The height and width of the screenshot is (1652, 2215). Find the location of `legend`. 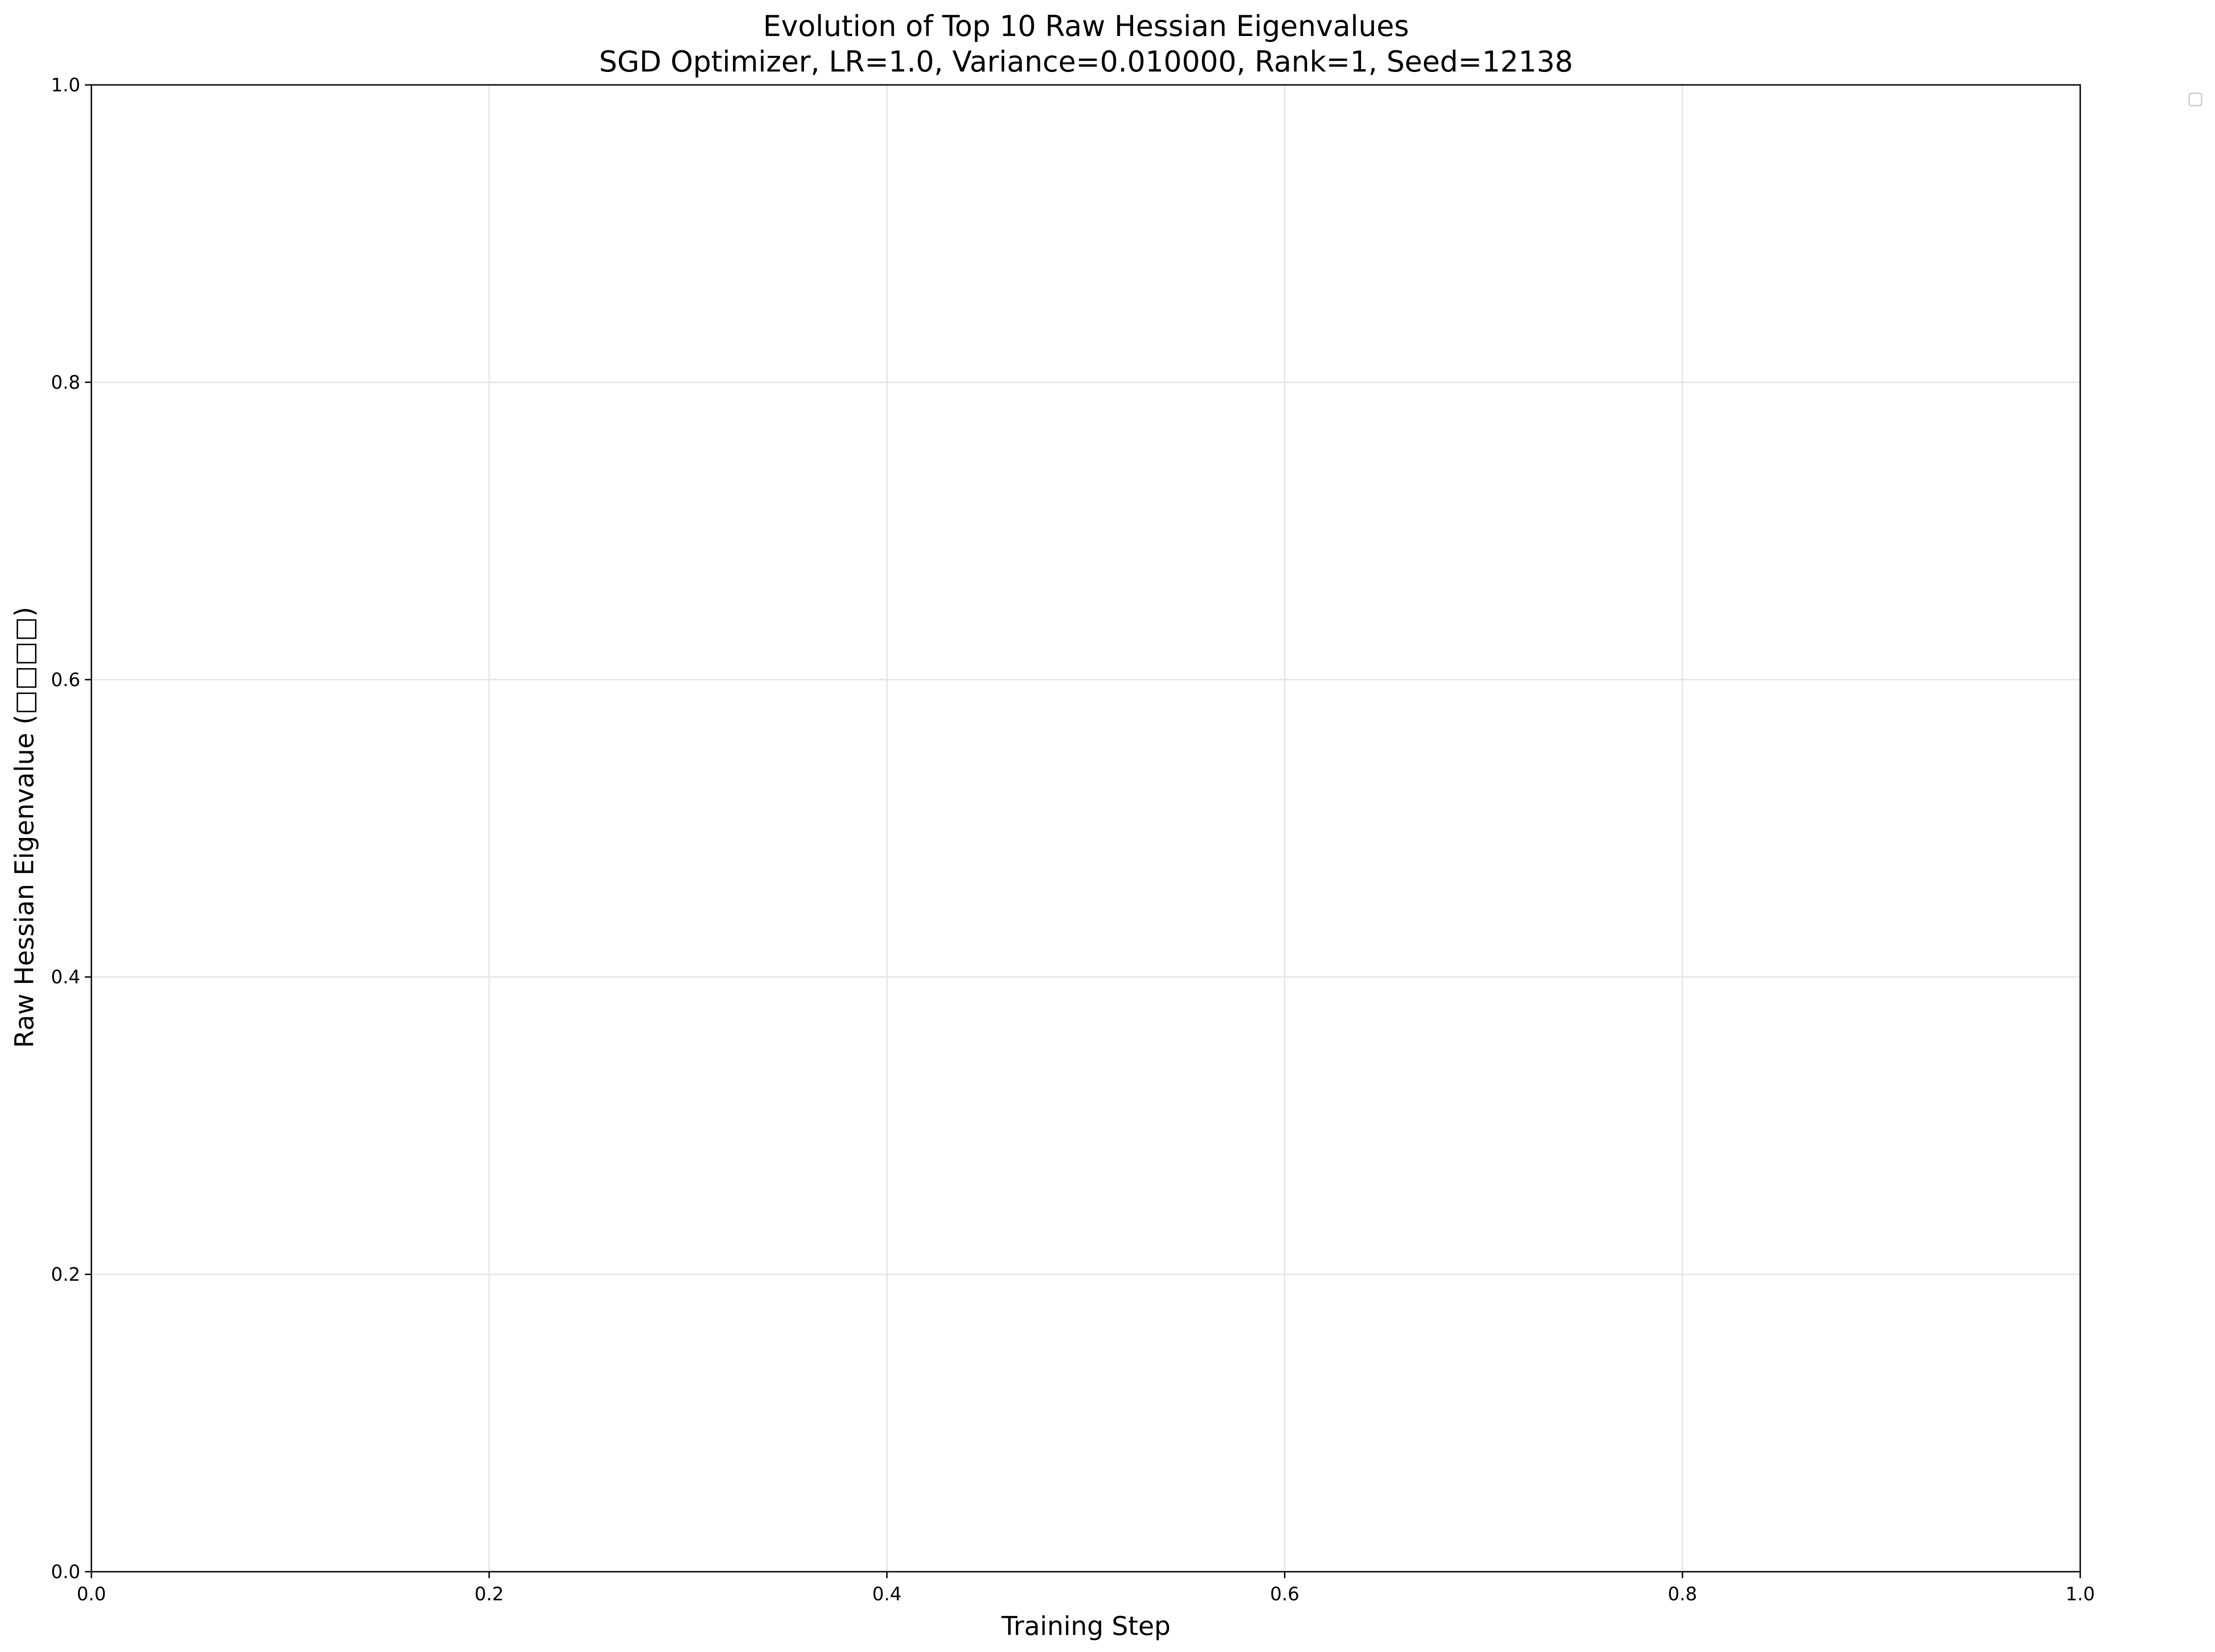

legend is located at coordinates (2195, 100).